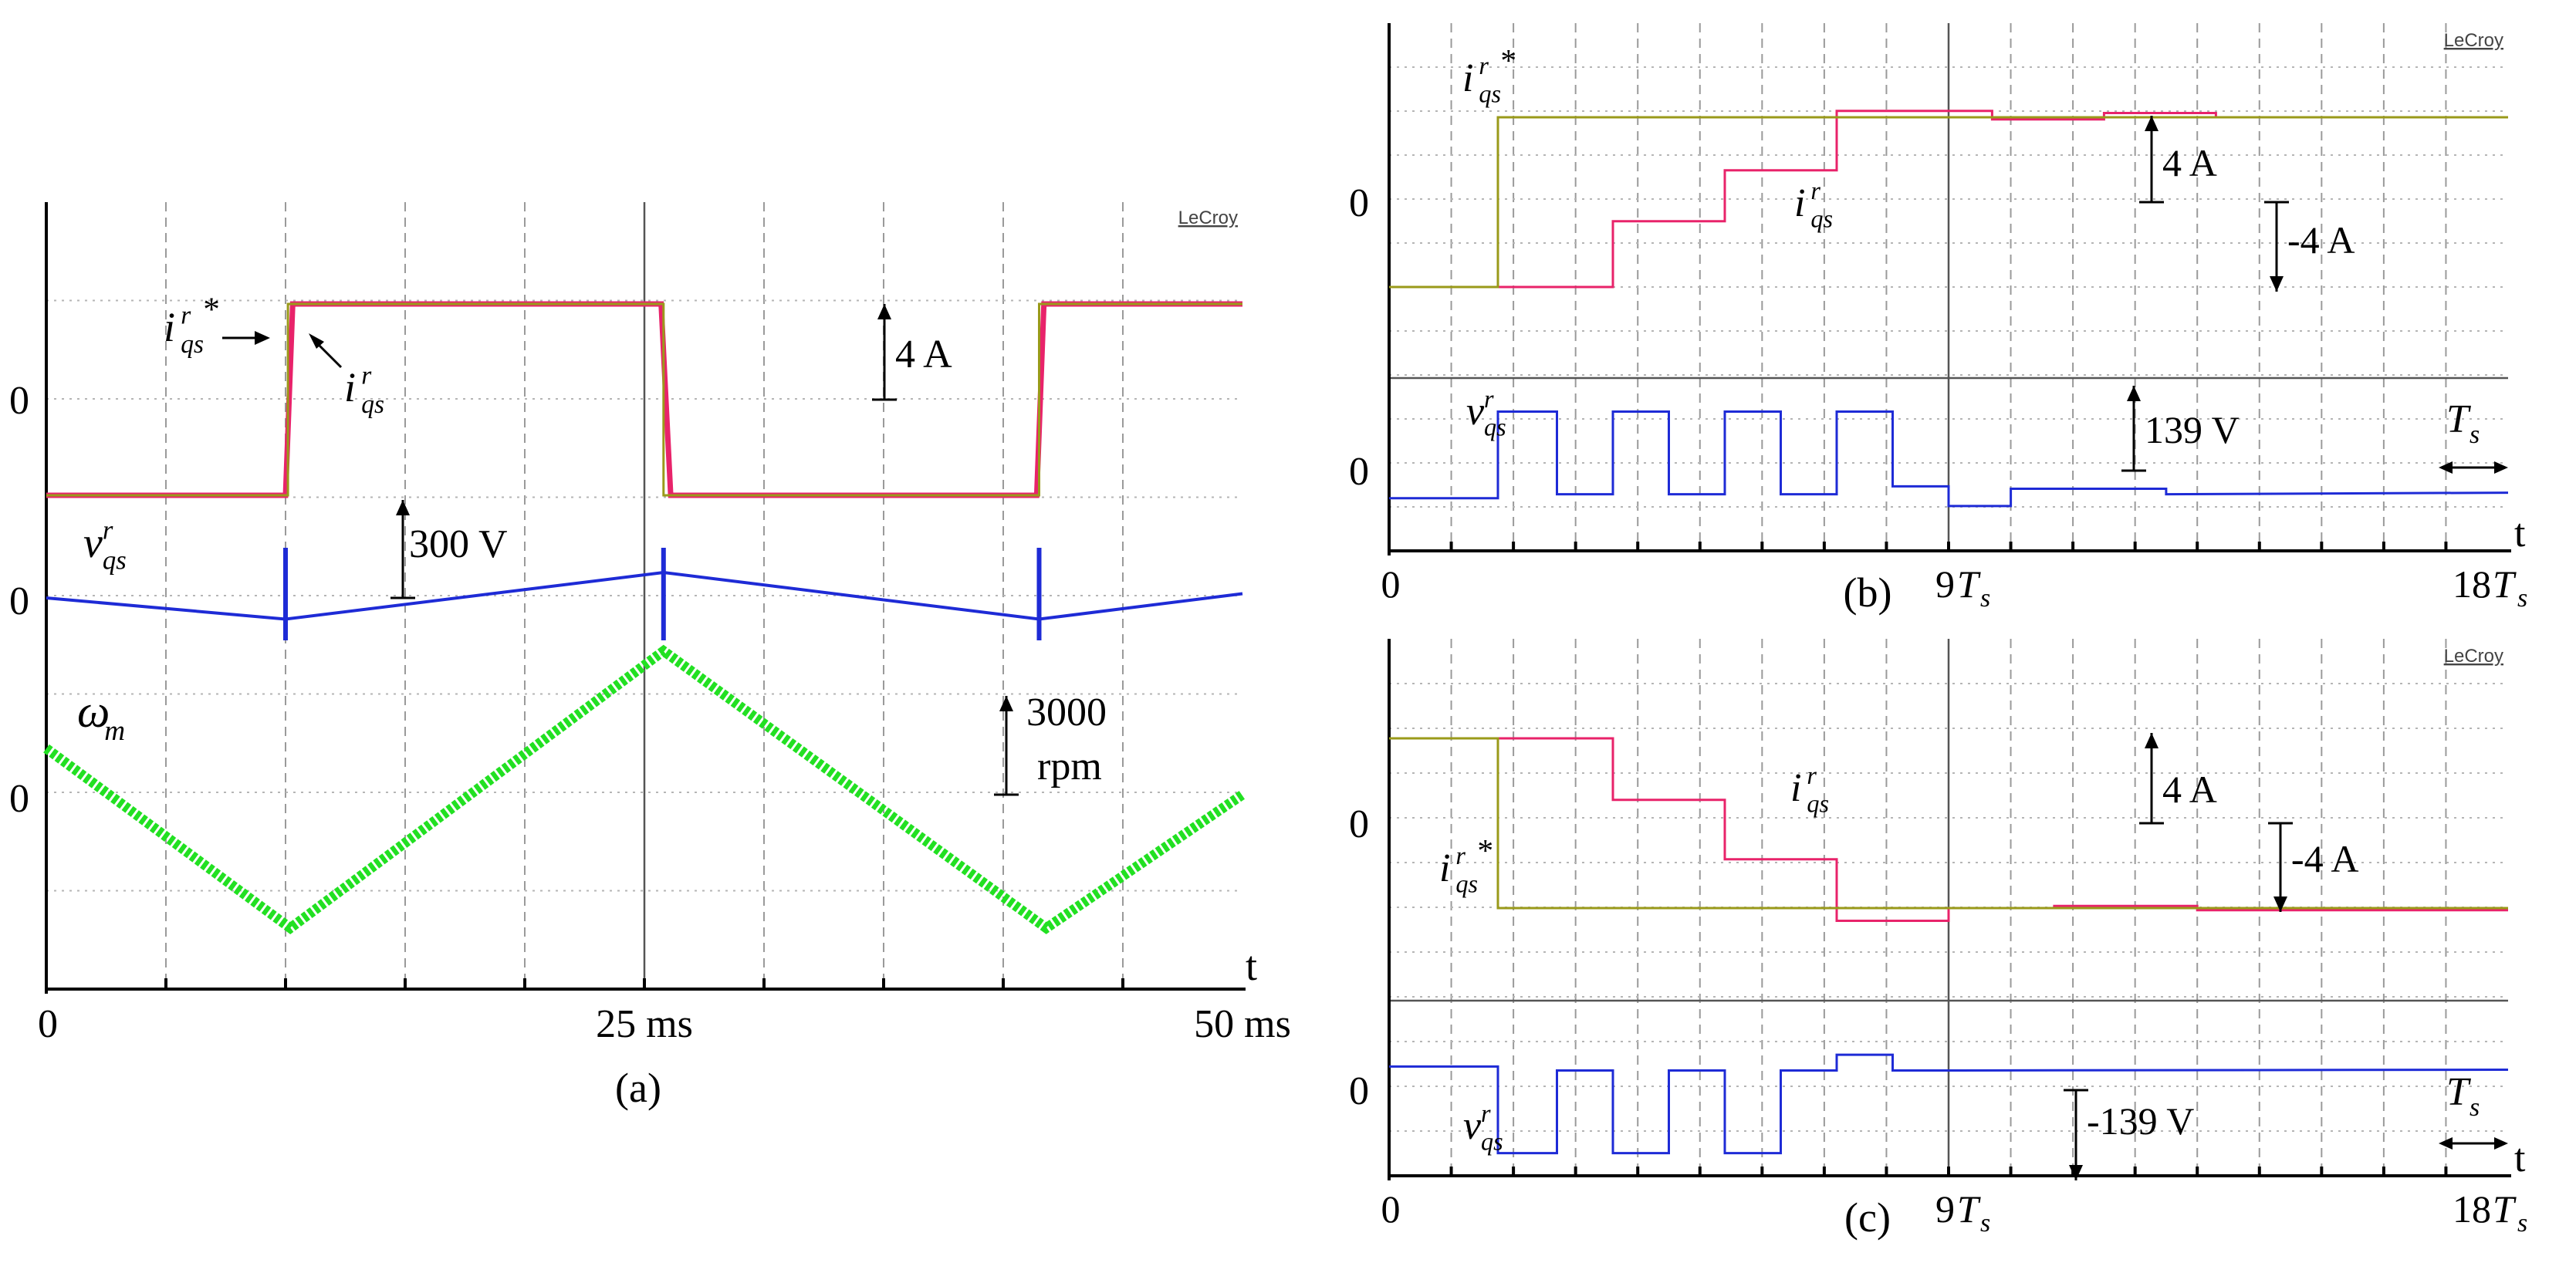 Image resolution: width=2576 pixels, height=1273 pixels. Describe the element at coordinates (1391, 584) in the screenshot. I see `b-xtick-0: 0` at that location.